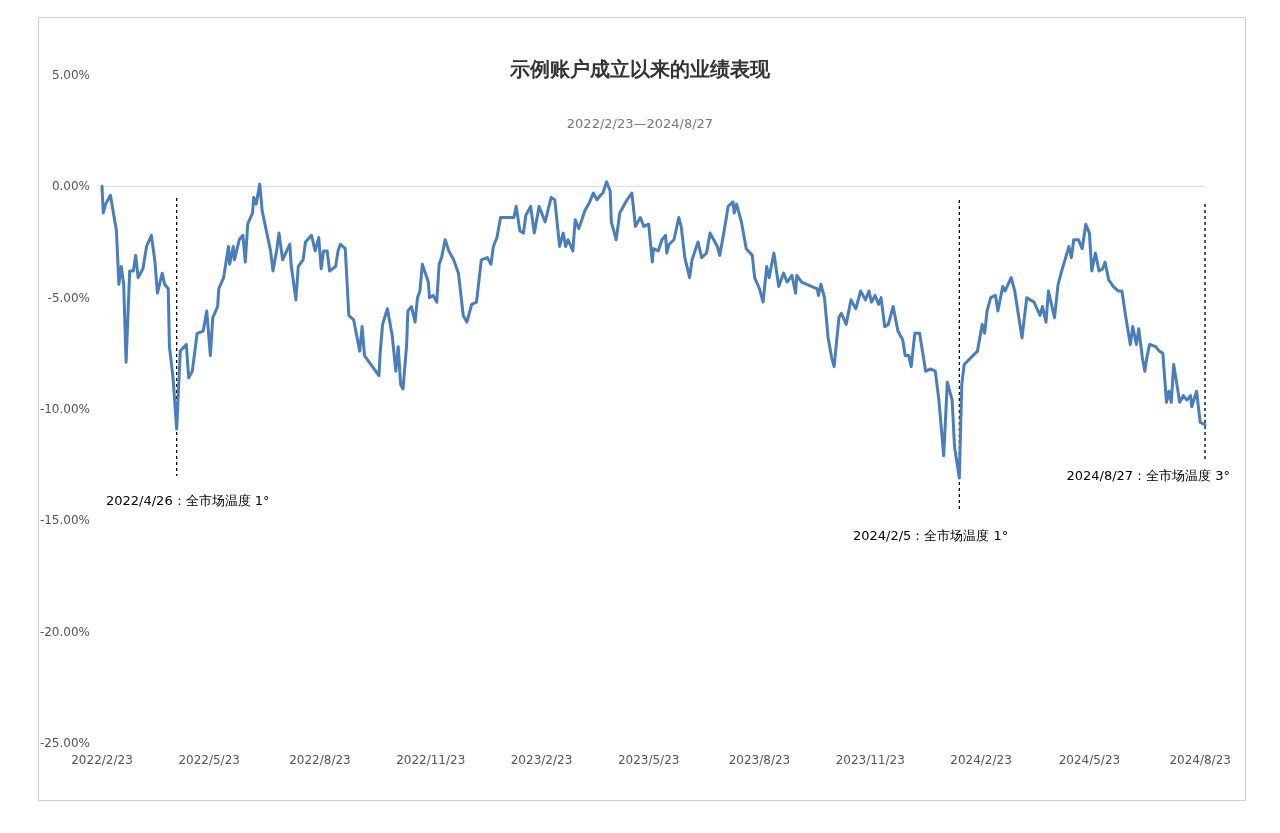 The image size is (1280, 833). What do you see at coordinates (931, 535) in the screenshot?
I see `ref-line-label: 2024/2/5：全市场温度 1°` at bounding box center [931, 535].